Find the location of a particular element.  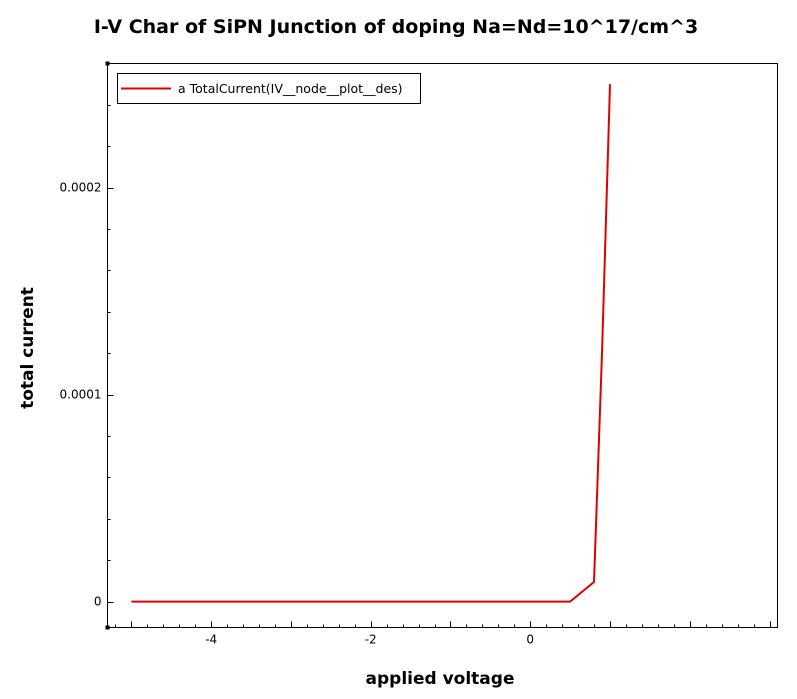

y-axis-label: total current is located at coordinates (28, 348).